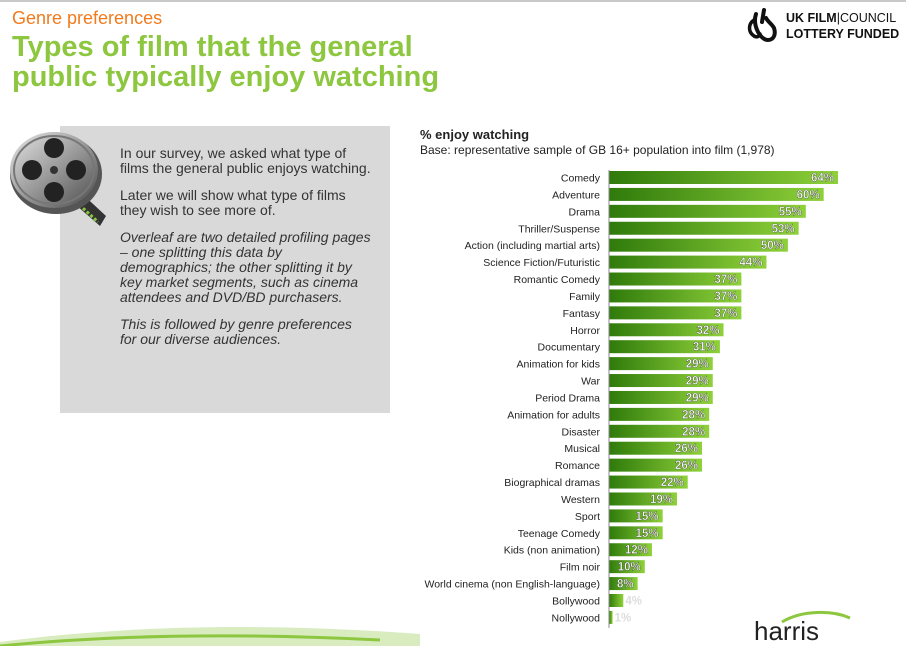  Describe the element at coordinates (762, 25) in the screenshot. I see `crossed-fingers-icon` at that location.